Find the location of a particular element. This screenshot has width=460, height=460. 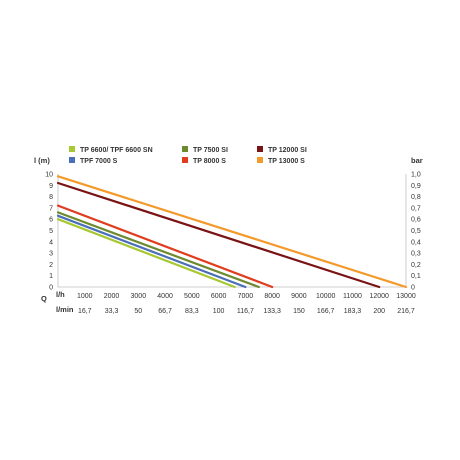

x-tick-label-lmin: 50 is located at coordinates (138, 311).